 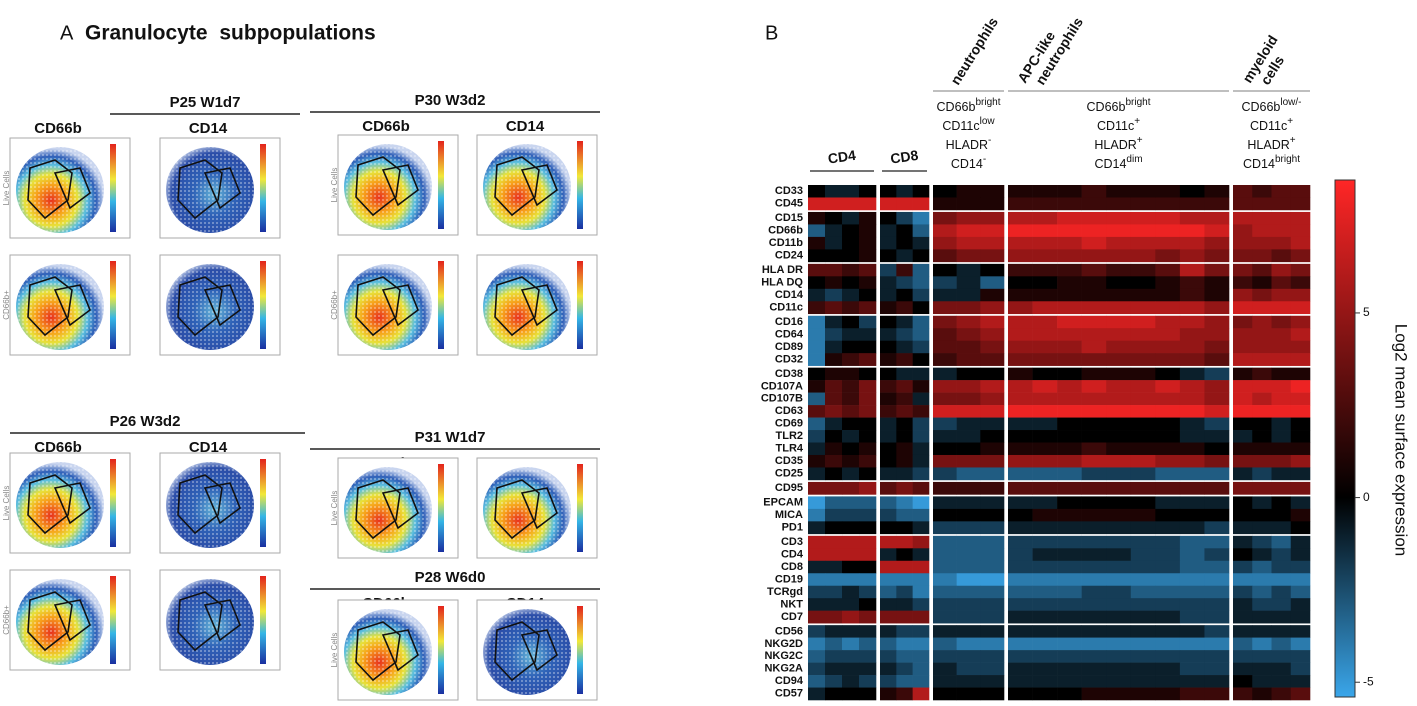 What do you see at coordinates (1118, 124) in the screenshot?
I see `marker-label: CD11c+` at bounding box center [1118, 124].